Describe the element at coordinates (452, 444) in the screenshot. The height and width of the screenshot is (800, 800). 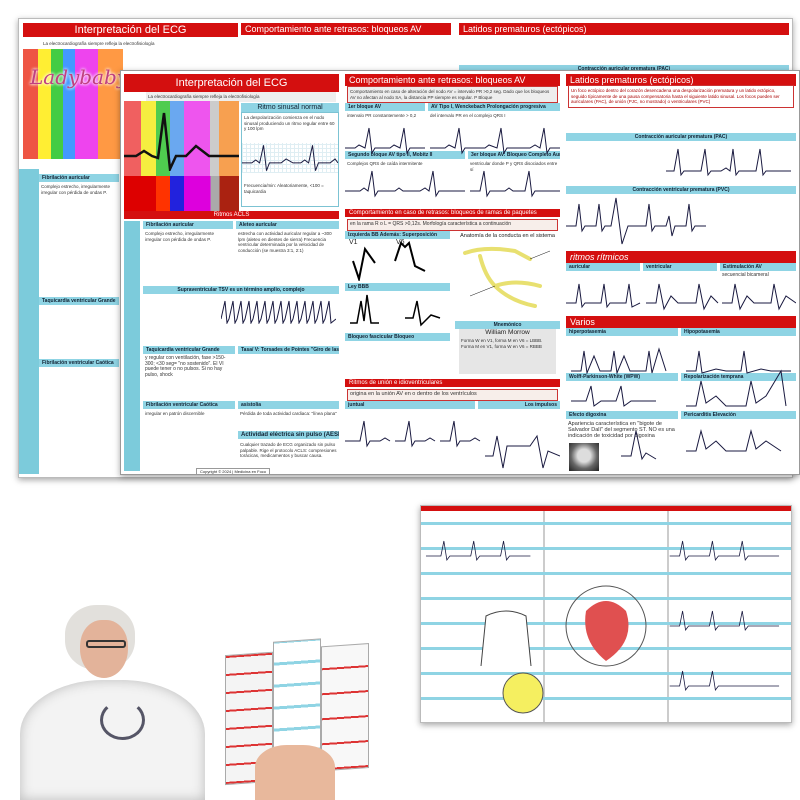
I see `junctional-traces` at that location.